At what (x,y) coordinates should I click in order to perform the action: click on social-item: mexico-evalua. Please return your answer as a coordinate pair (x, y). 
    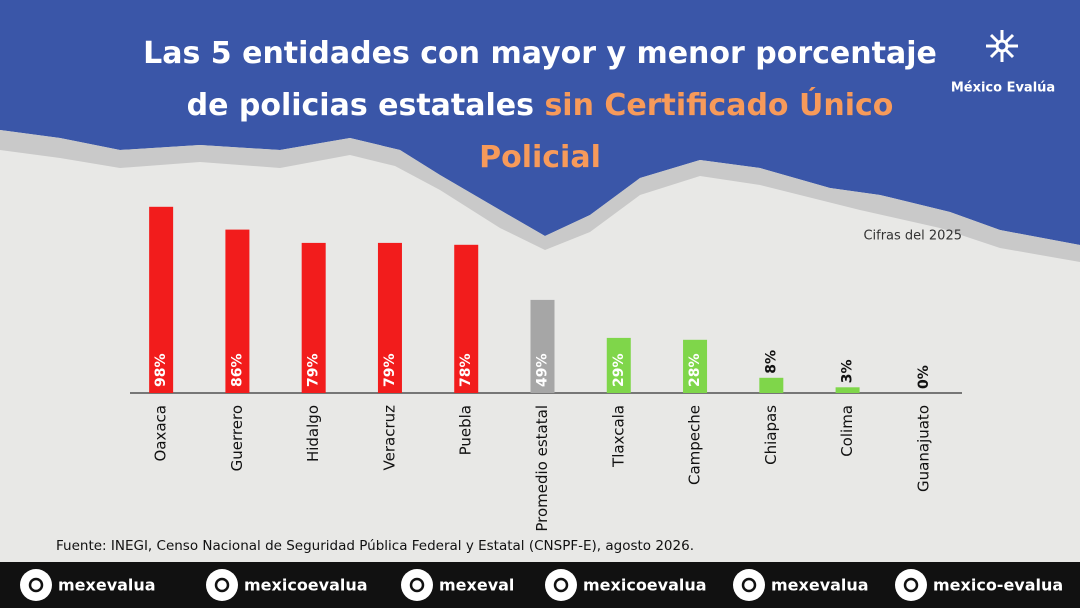
    Looking at the image, I should click on (979, 585).